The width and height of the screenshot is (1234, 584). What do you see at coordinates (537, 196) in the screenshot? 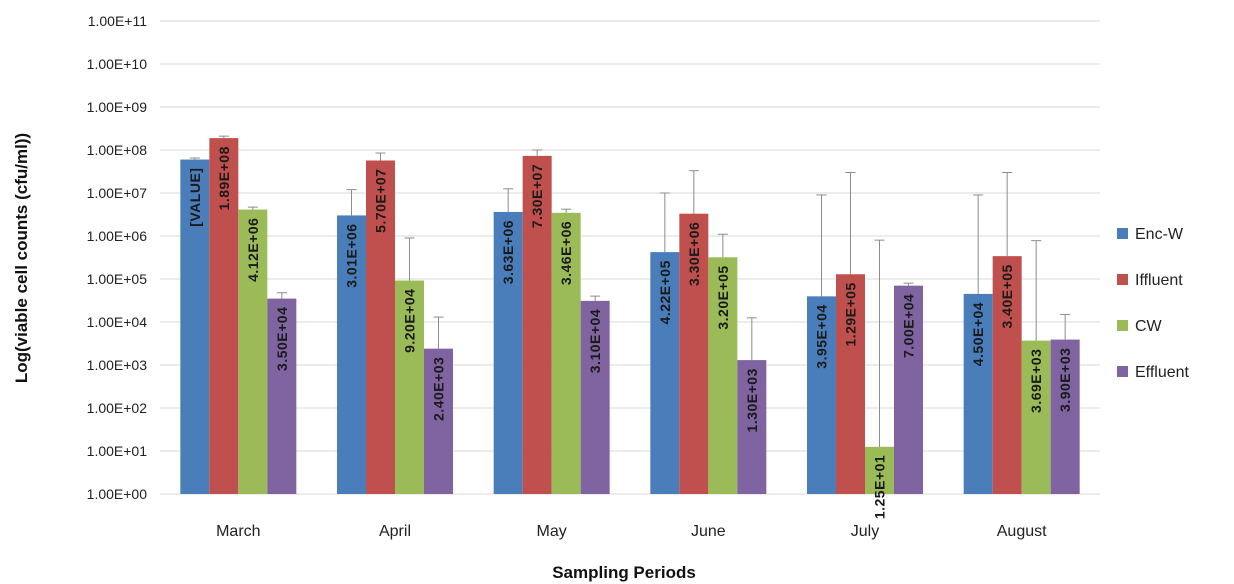
I see `data-label: 7.30E+07` at bounding box center [537, 196].